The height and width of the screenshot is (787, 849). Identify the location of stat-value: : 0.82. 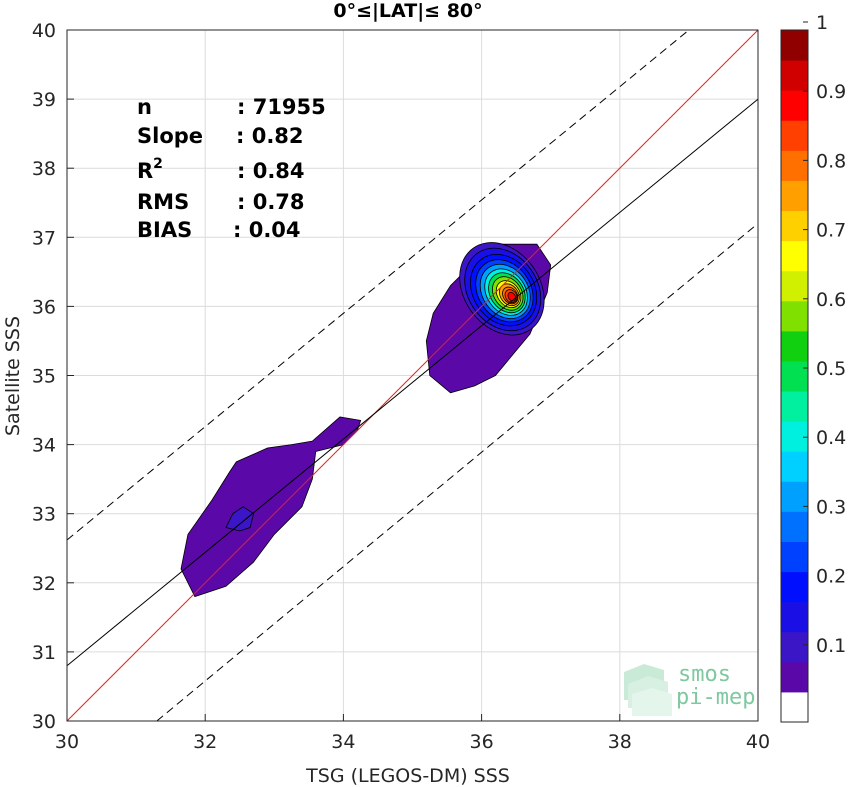
(270, 136).